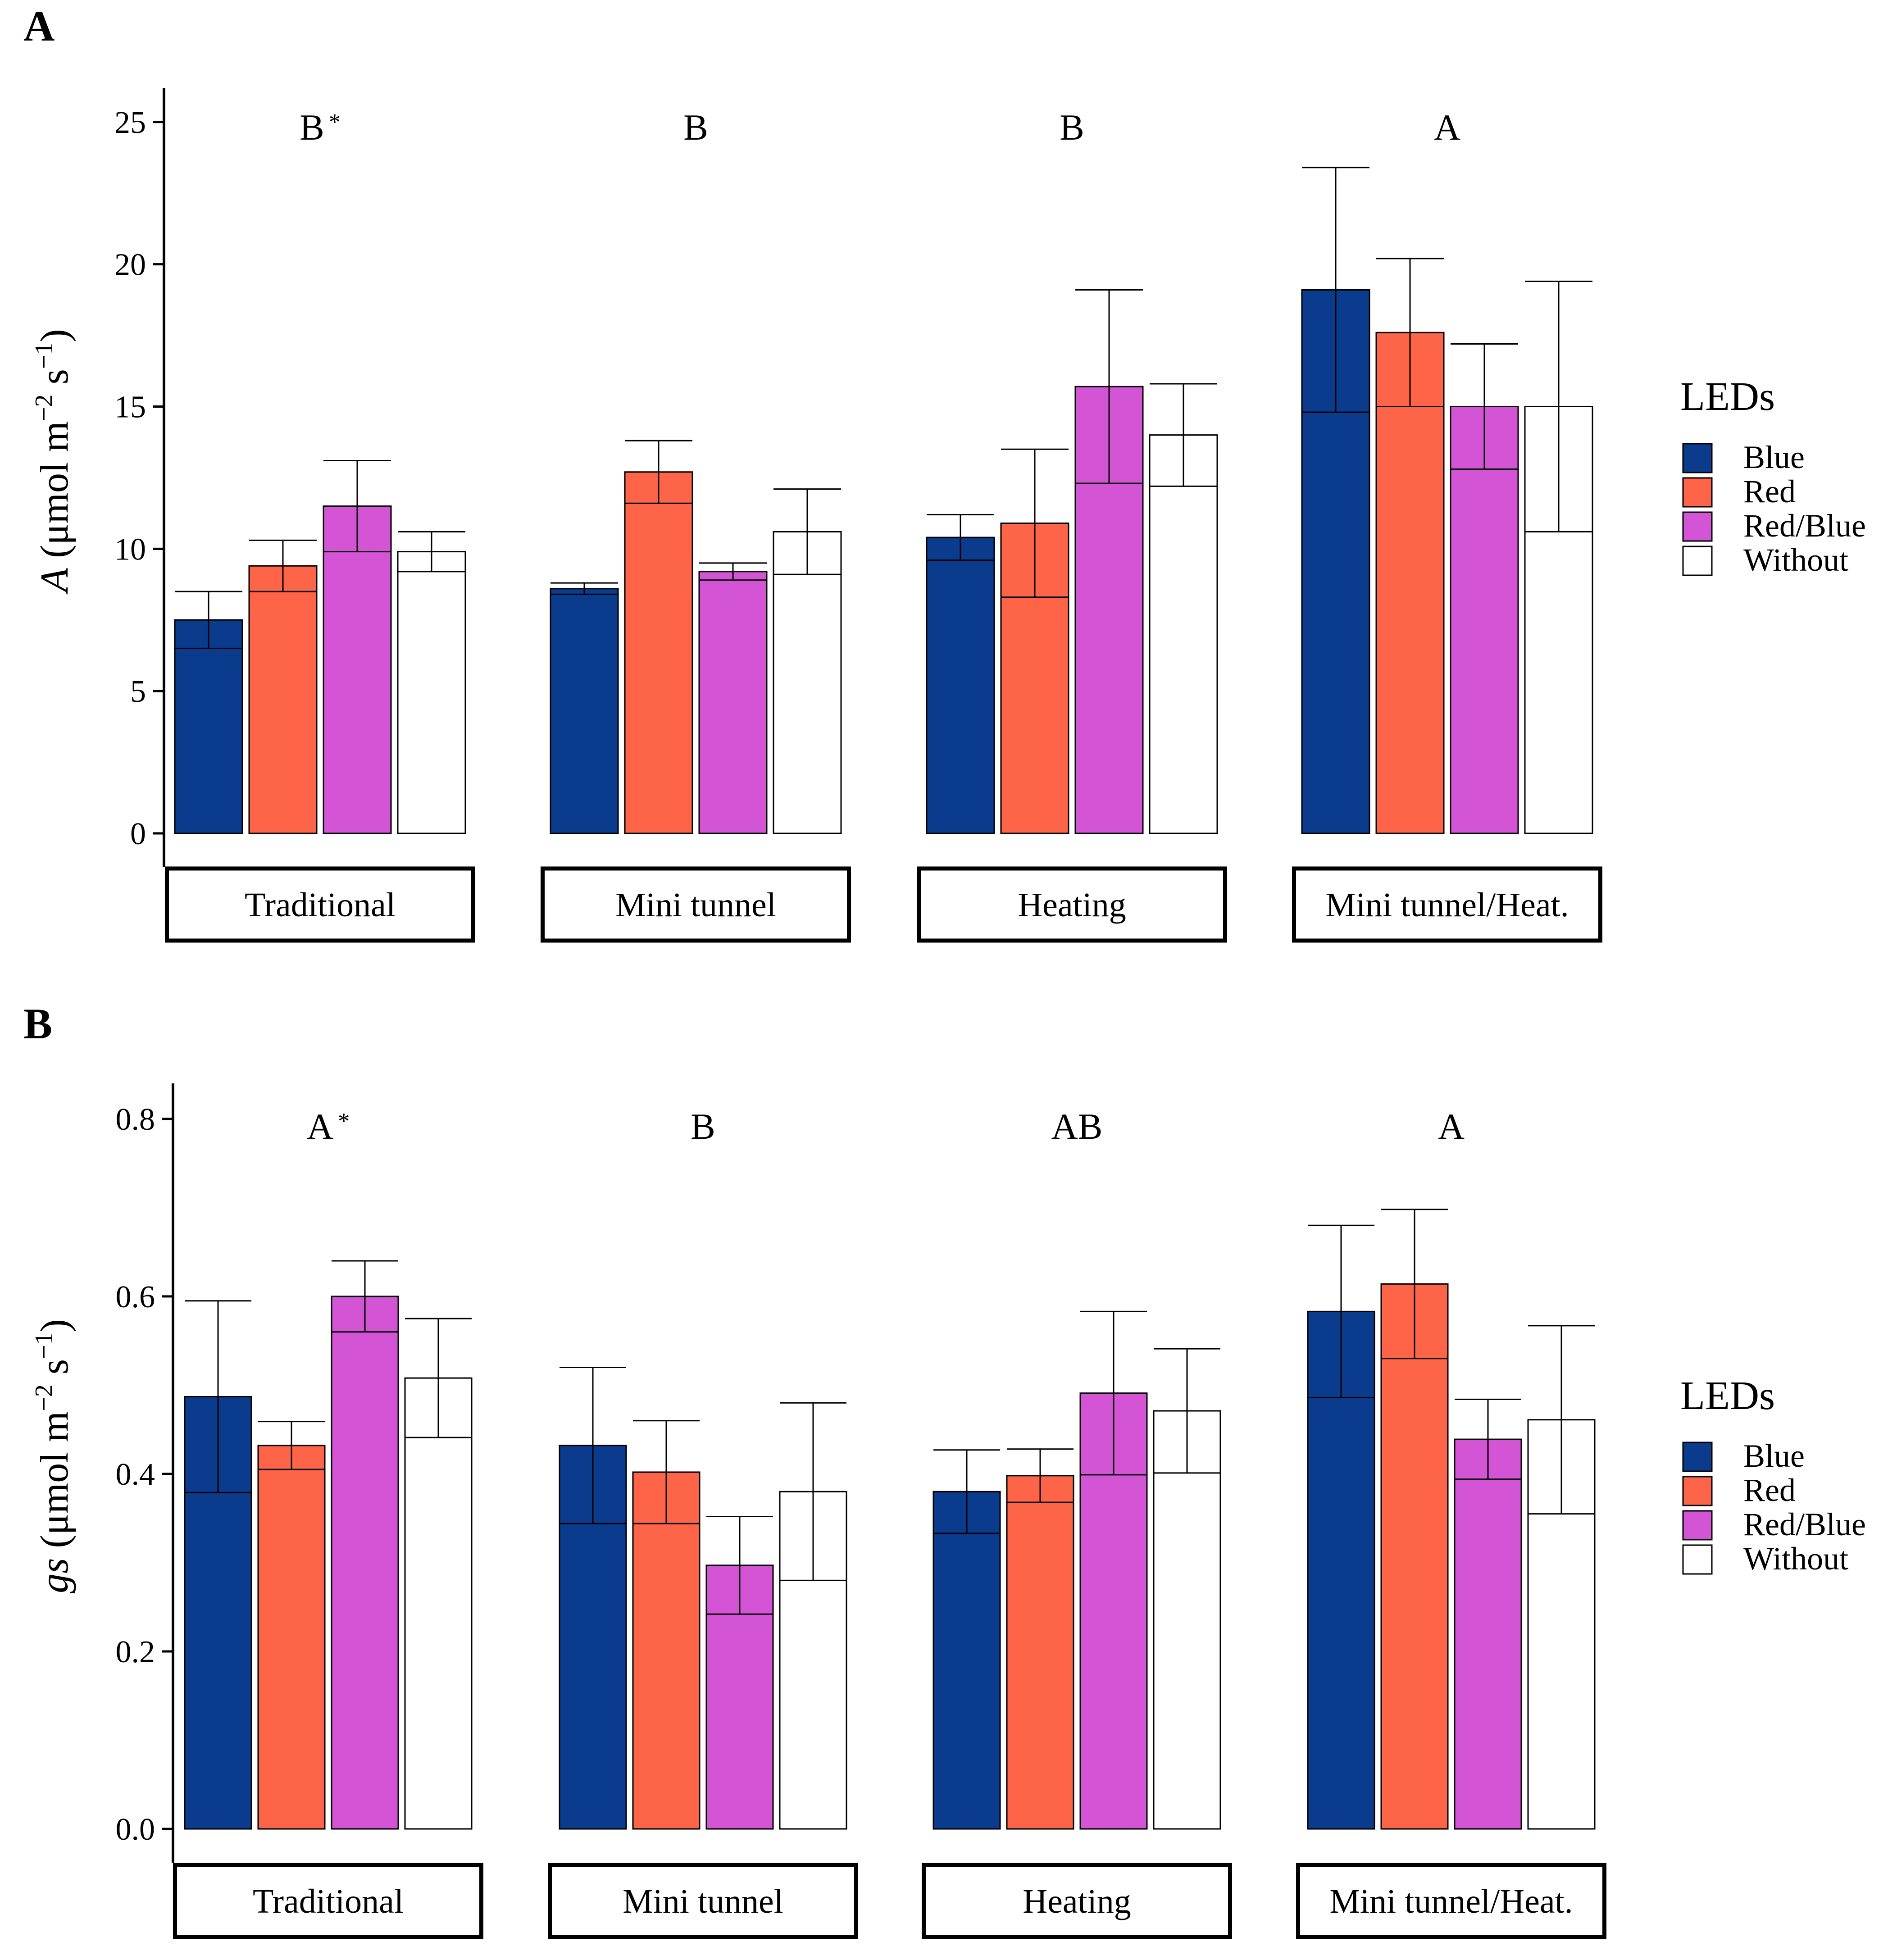  I want to click on significance-letter: B *, so click(320, 127).